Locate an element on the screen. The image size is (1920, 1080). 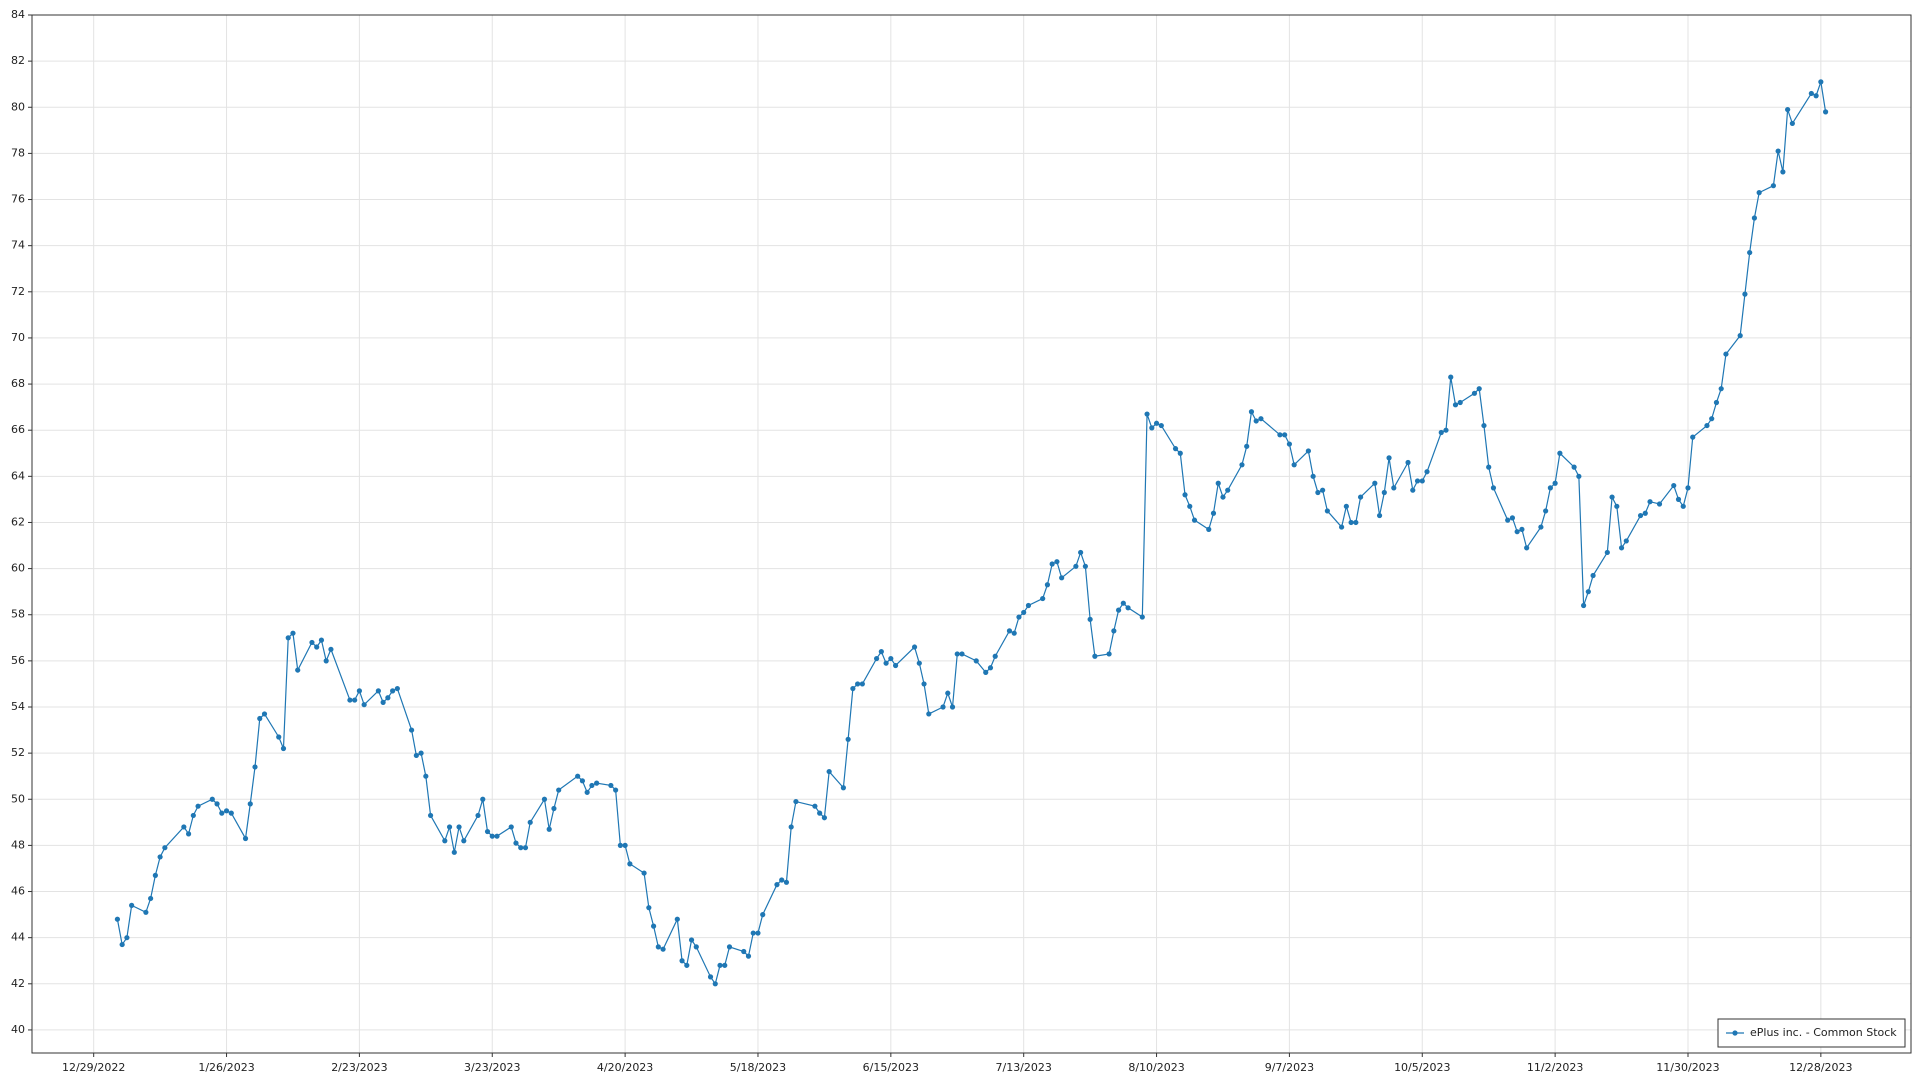
y-tick-label: 46 is located at coordinates (18, 891).